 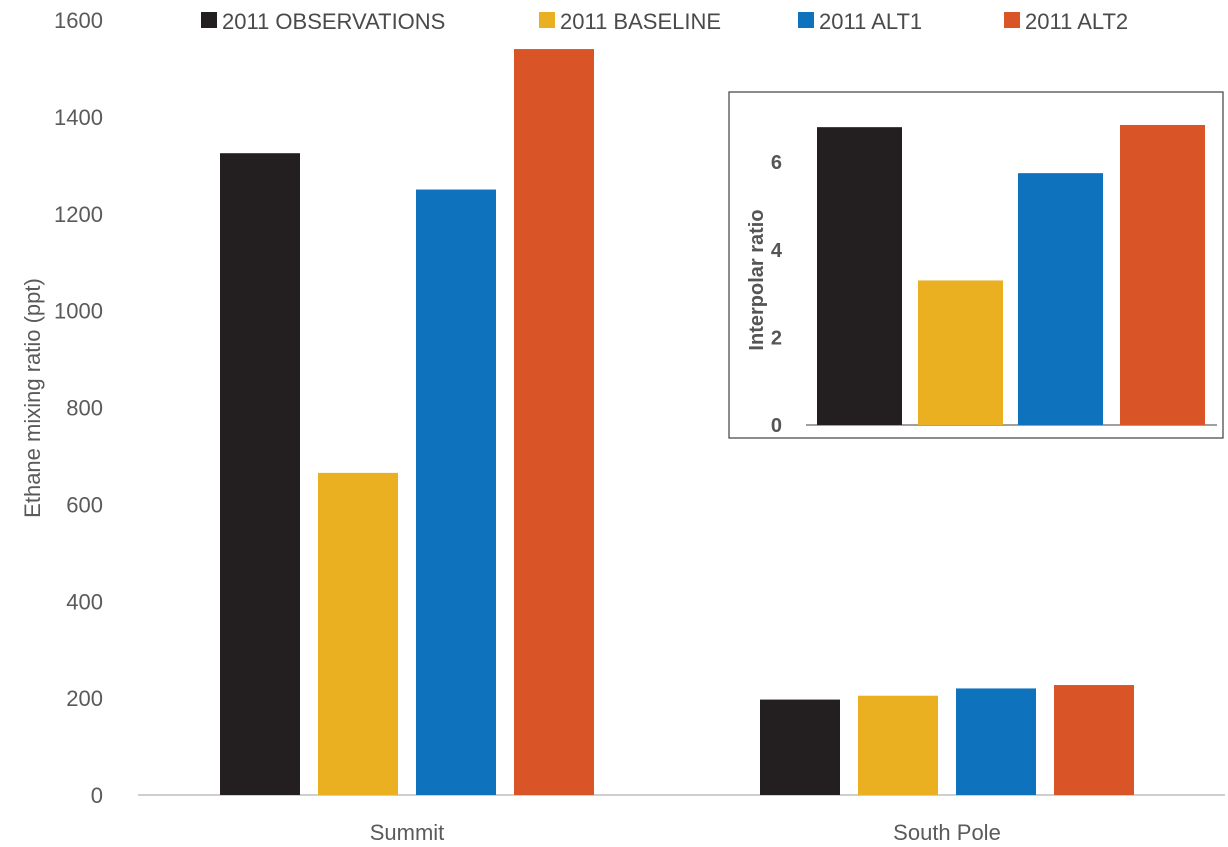 I want to click on y-tick-label: 400, so click(x=84, y=601).